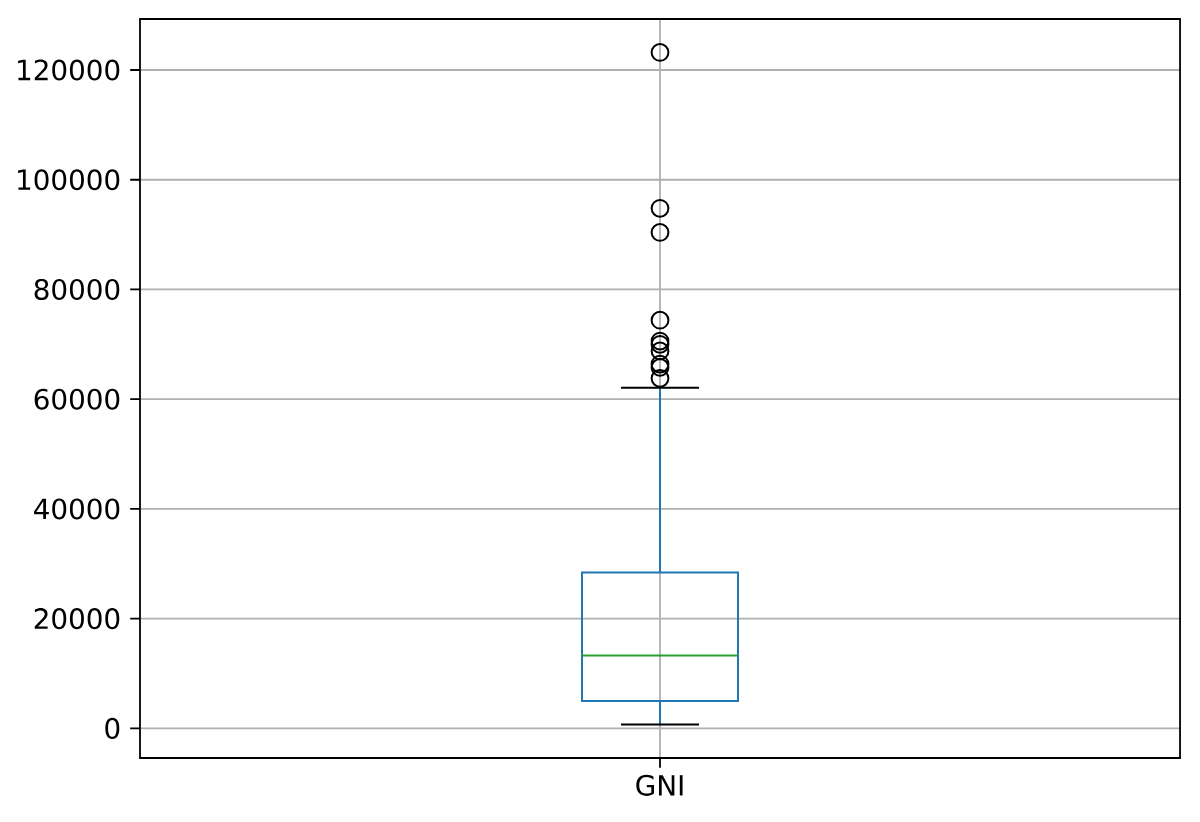  What do you see at coordinates (69, 70) in the screenshot?
I see `y-tick-label: 120000` at bounding box center [69, 70].